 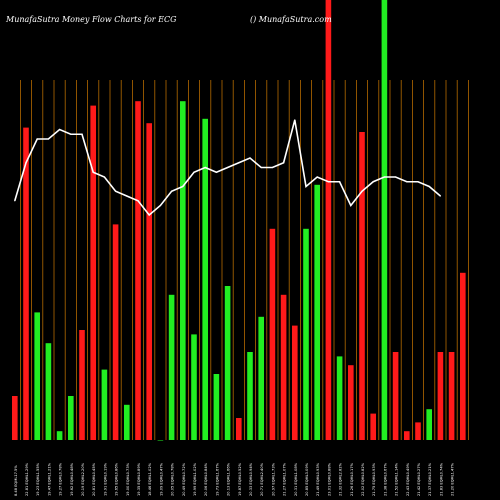 I want to click on x-tick-label: 19.09 EQML0.47%, so click(x=161, y=479).